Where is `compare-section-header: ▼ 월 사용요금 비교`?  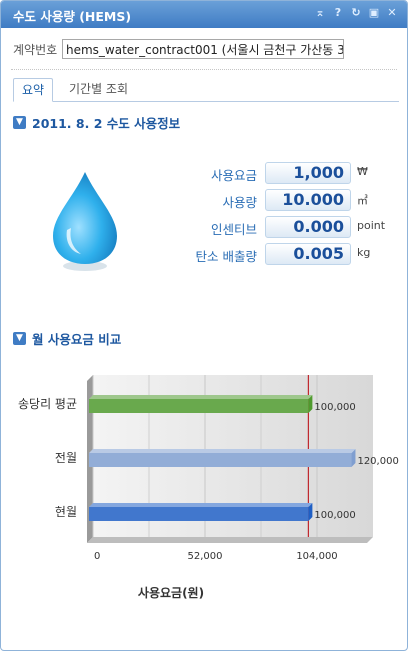
compare-section-header: ▼ 월 사용요금 비교 is located at coordinates (67, 338).